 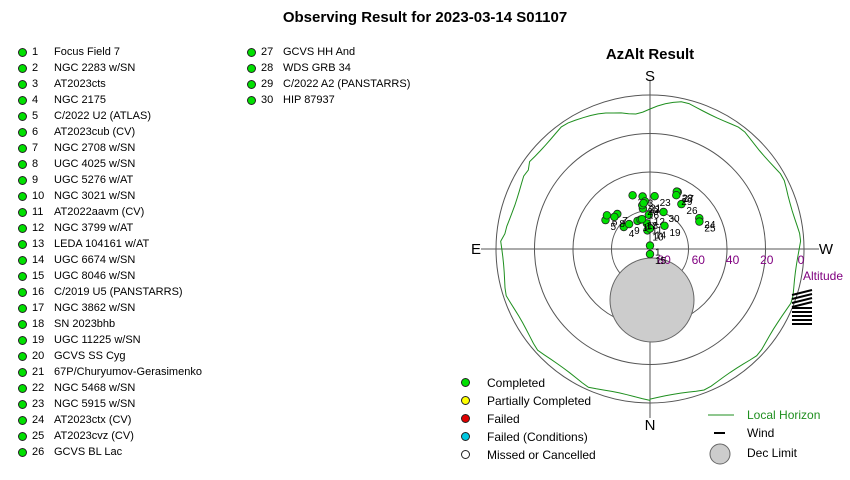 I want to click on altitude-tick: 0, so click(x=801, y=260).